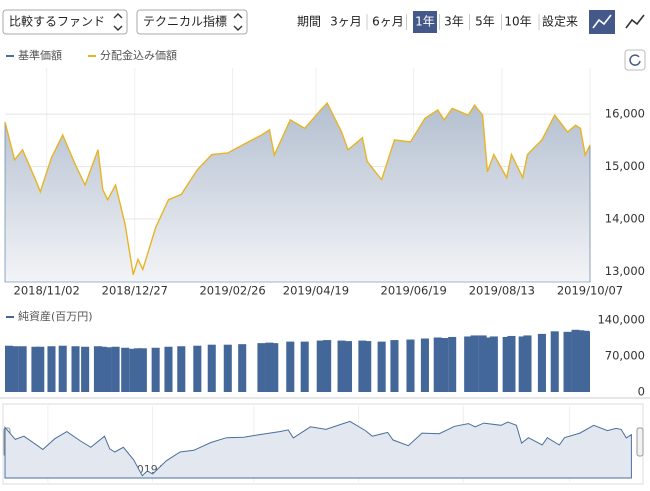 The width and height of the screenshot is (650, 491). I want to click on period-selected, so click(425, 22).